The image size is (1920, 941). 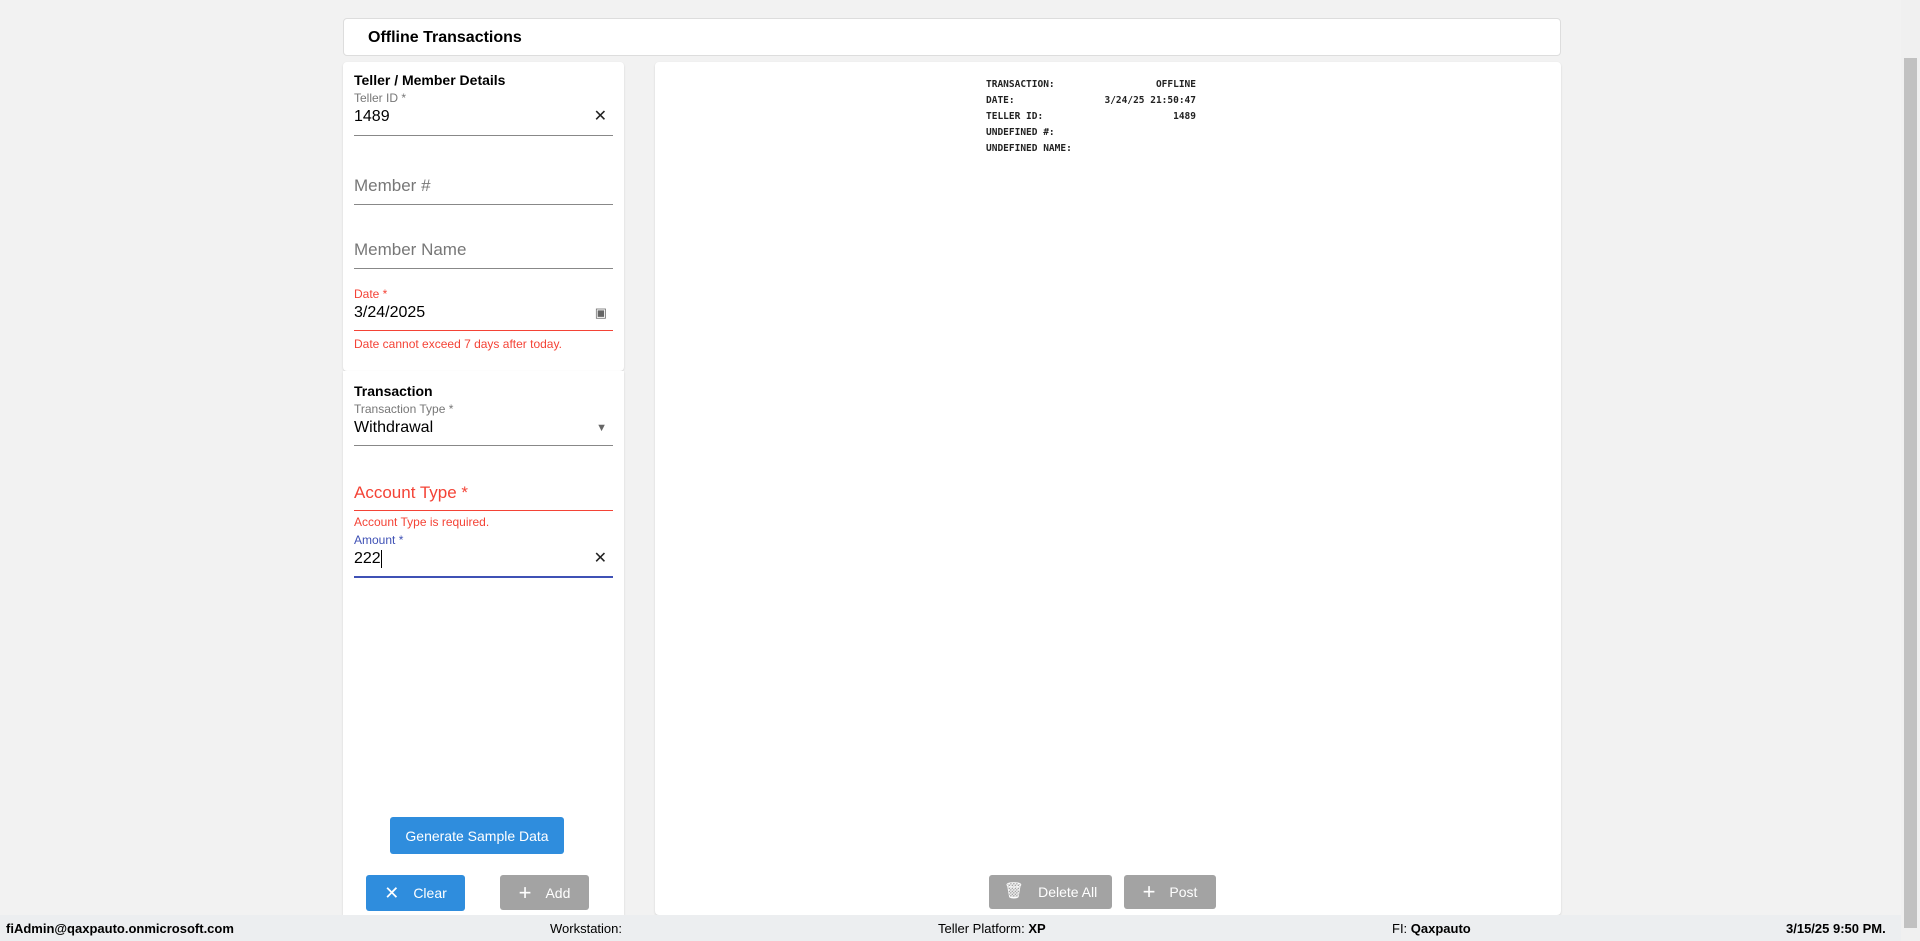 What do you see at coordinates (394, 427) in the screenshot?
I see `field-value: Withdrawal` at bounding box center [394, 427].